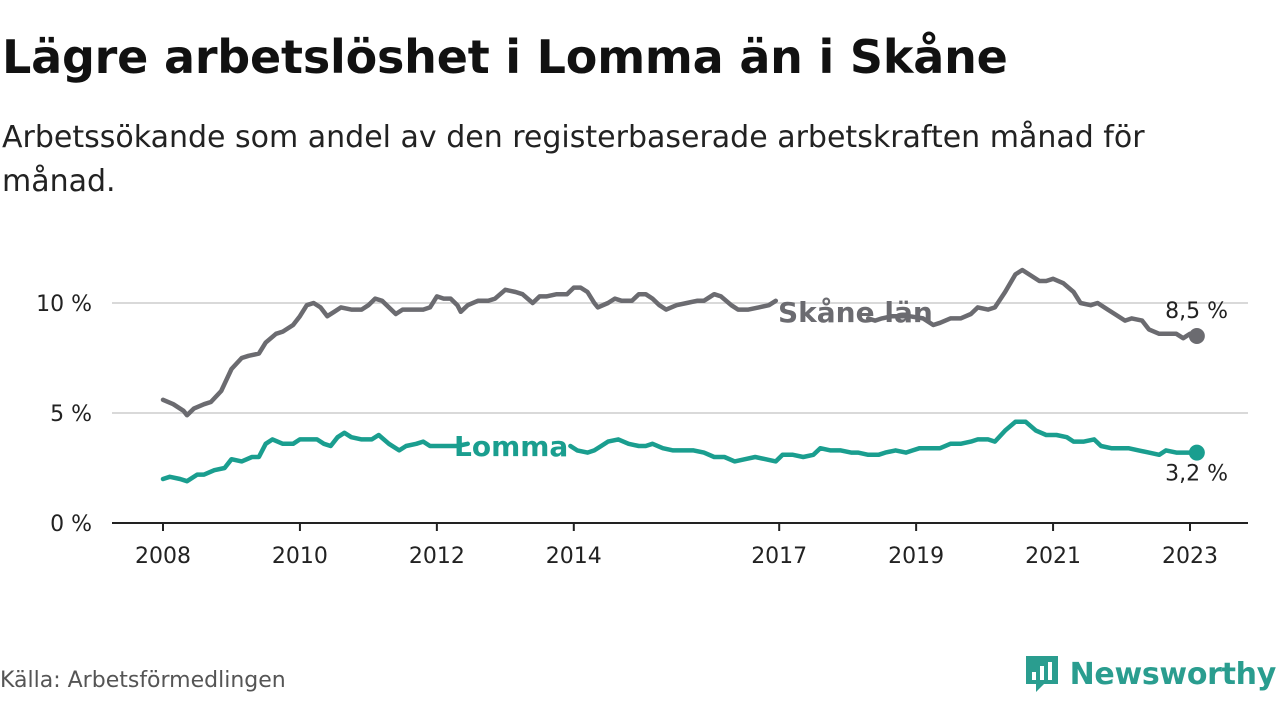  What do you see at coordinates (437, 556) in the screenshot?
I see `x-tick-label: 2012` at bounding box center [437, 556].